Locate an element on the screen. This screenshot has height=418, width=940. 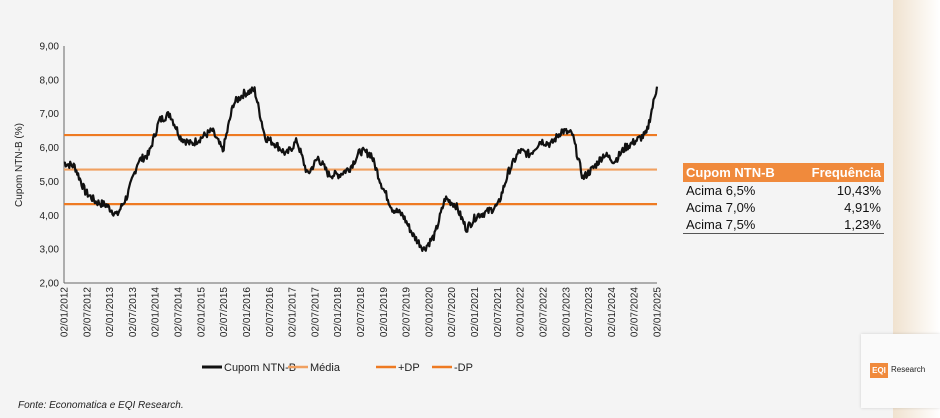
source-note: Fonte: Economatica e EQI Research. is located at coordinates (101, 405).